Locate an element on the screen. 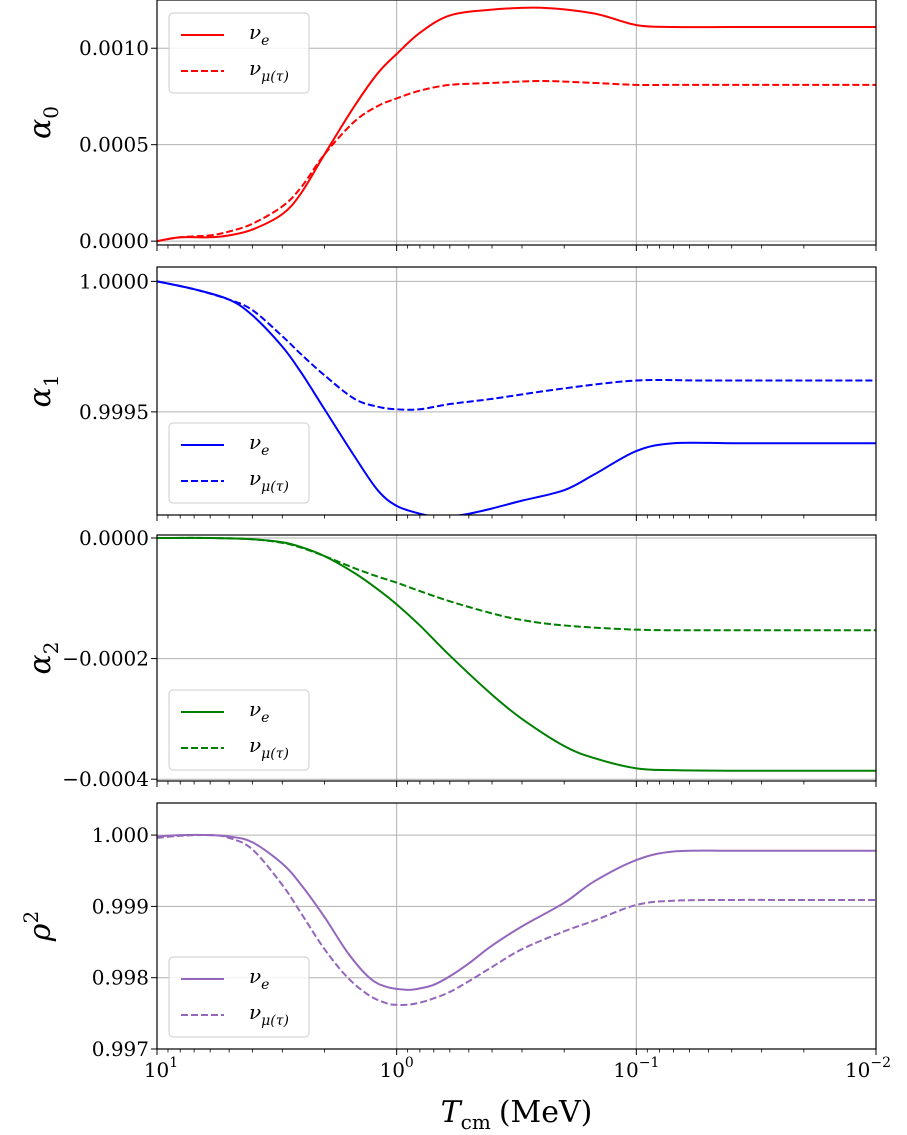  y-tick-label: −0.0004 is located at coordinates (105, 779).